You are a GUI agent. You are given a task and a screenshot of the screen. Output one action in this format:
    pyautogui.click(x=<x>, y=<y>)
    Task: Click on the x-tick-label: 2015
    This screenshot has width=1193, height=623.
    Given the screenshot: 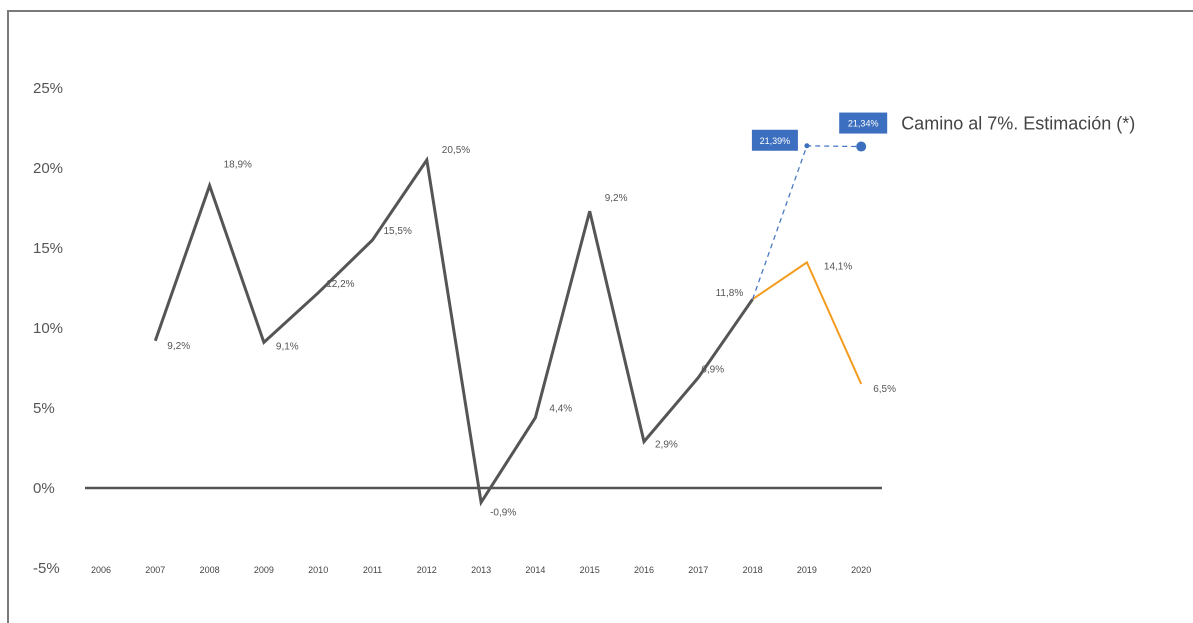 What is the action you would take?
    pyautogui.click(x=590, y=570)
    